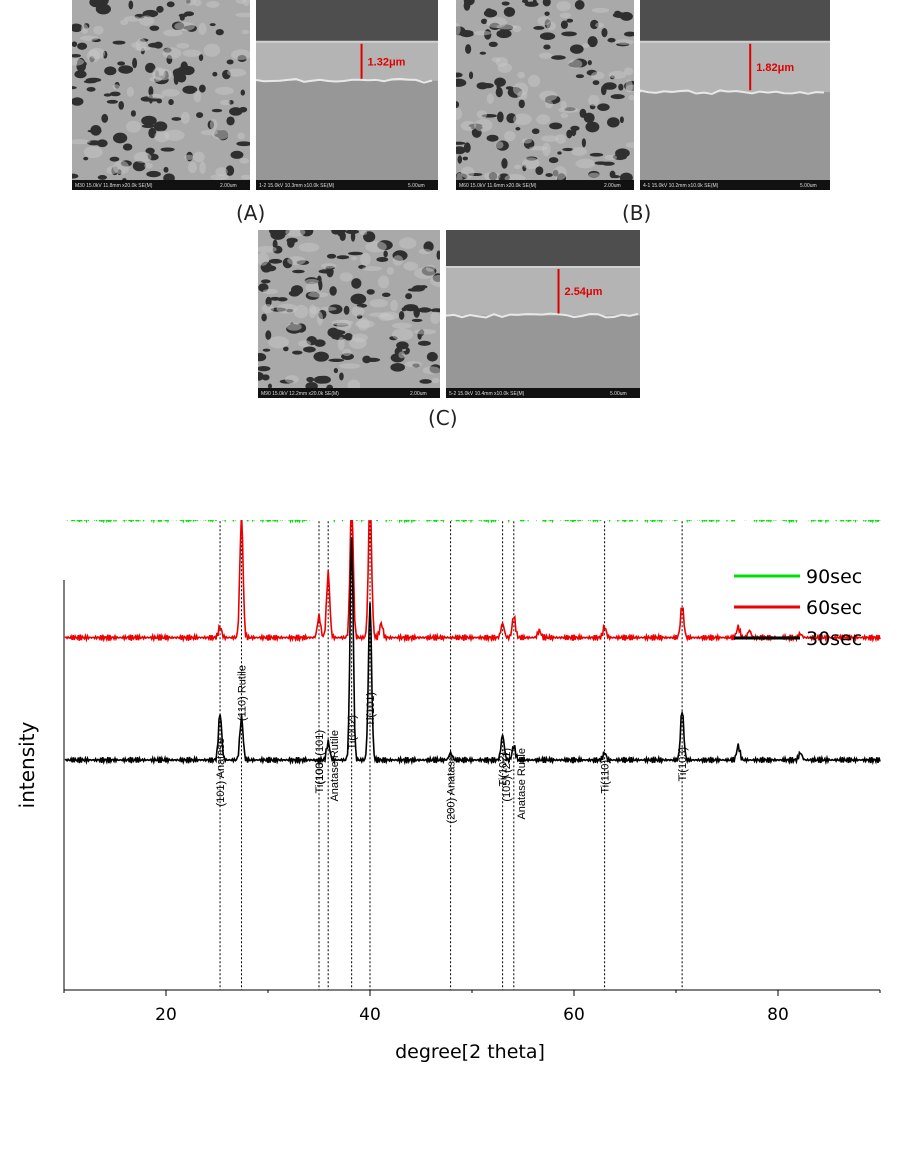 This screenshot has width=901, height=1169. I want to click on panel-label-c: (C), so click(443, 418).